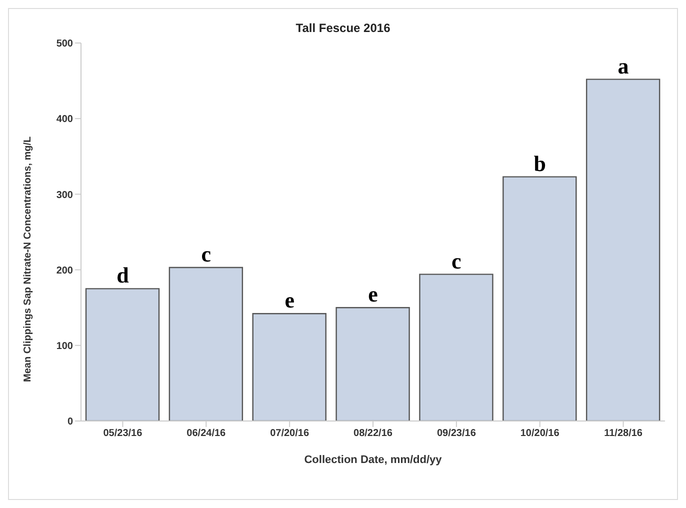 The image size is (686, 508). I want to click on x-tick-label: 10/20/16, so click(540, 434).